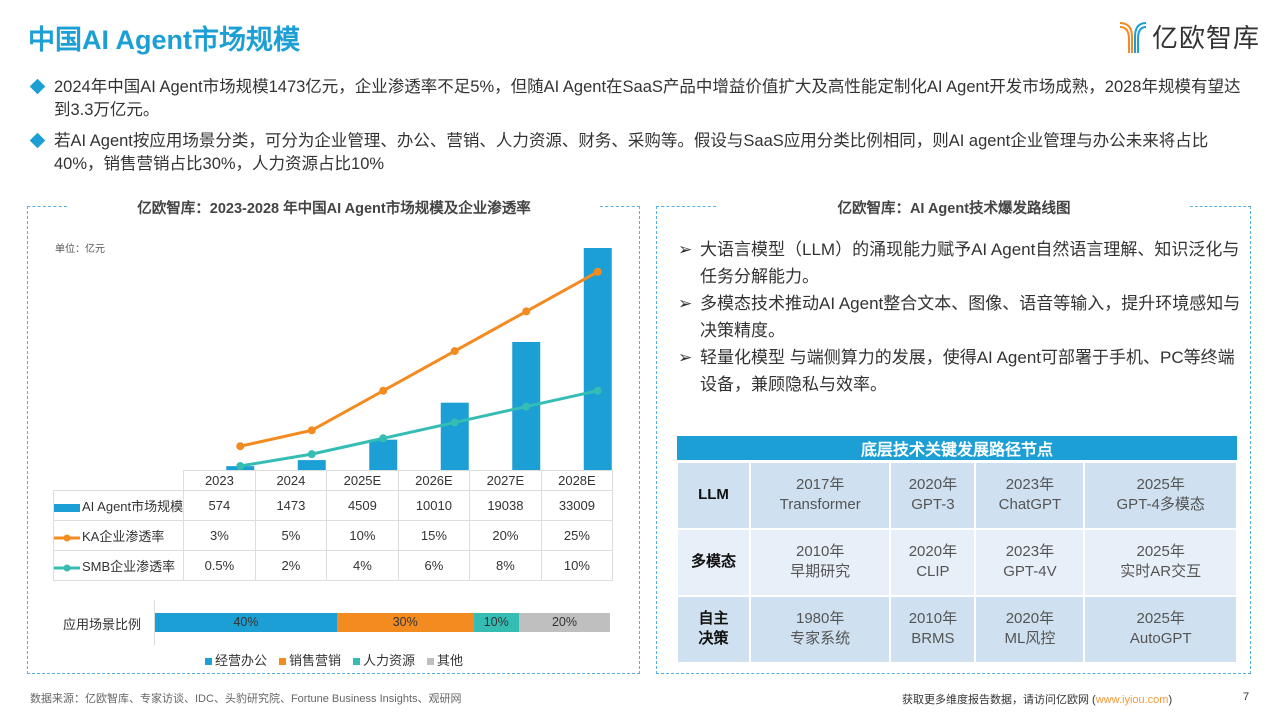 The width and height of the screenshot is (1280, 720). What do you see at coordinates (123, 536) in the screenshot?
I see `series-name: KA企业渗透率` at bounding box center [123, 536].